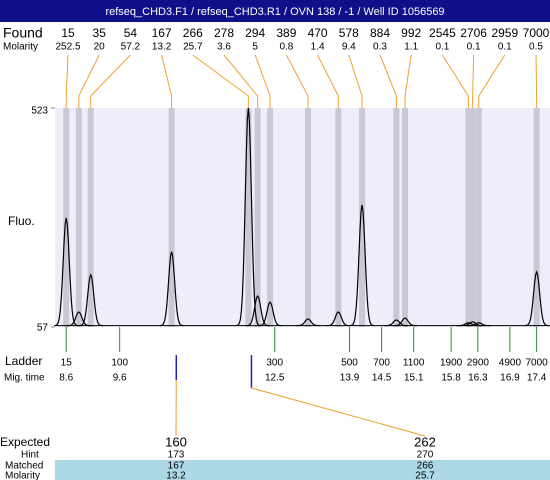 The width and height of the screenshot is (550, 480). I want to click on ladder-time: 9.6, so click(120, 378).